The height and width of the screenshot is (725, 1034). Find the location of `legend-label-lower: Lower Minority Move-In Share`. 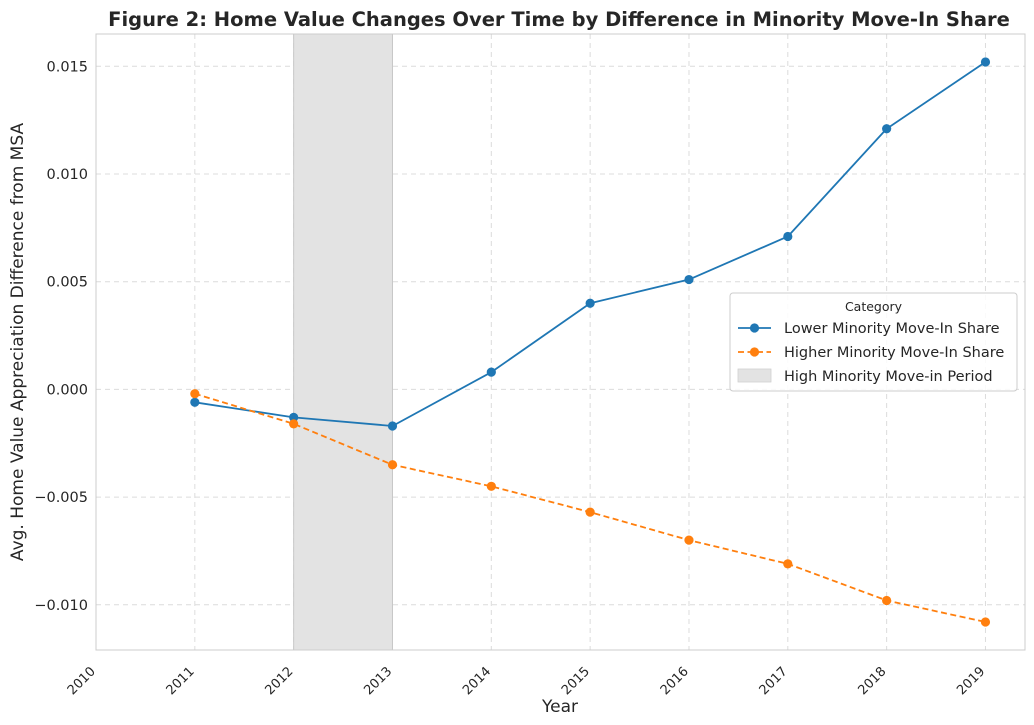

legend-label-lower: Lower Minority Move-In Share is located at coordinates (892, 329).